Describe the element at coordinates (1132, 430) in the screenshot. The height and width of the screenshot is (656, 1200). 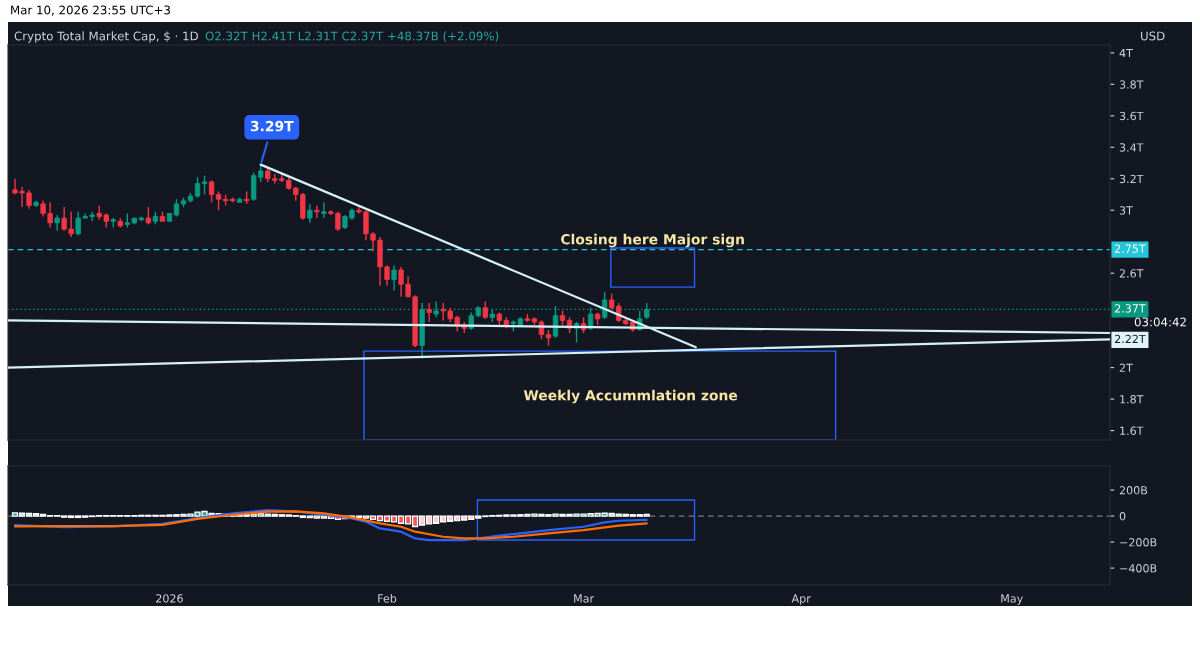
I see `y-tick-label: 1.6T` at that location.